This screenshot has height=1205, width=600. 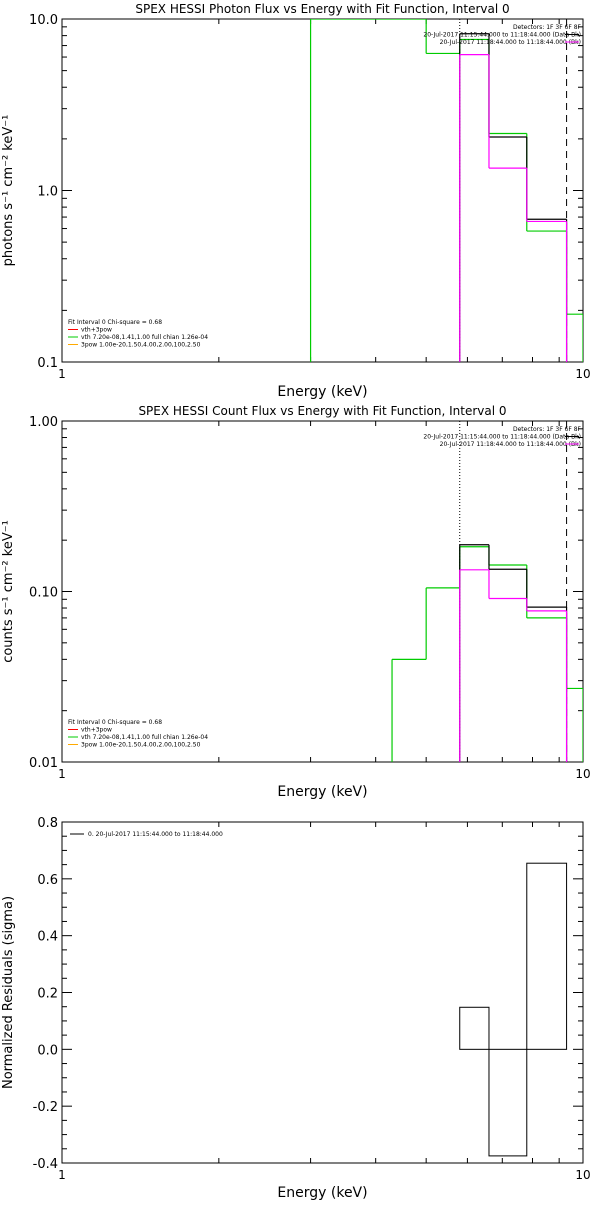 What do you see at coordinates (47, 937) in the screenshot?
I see `y-tick-label: 0.4` at bounding box center [47, 937].